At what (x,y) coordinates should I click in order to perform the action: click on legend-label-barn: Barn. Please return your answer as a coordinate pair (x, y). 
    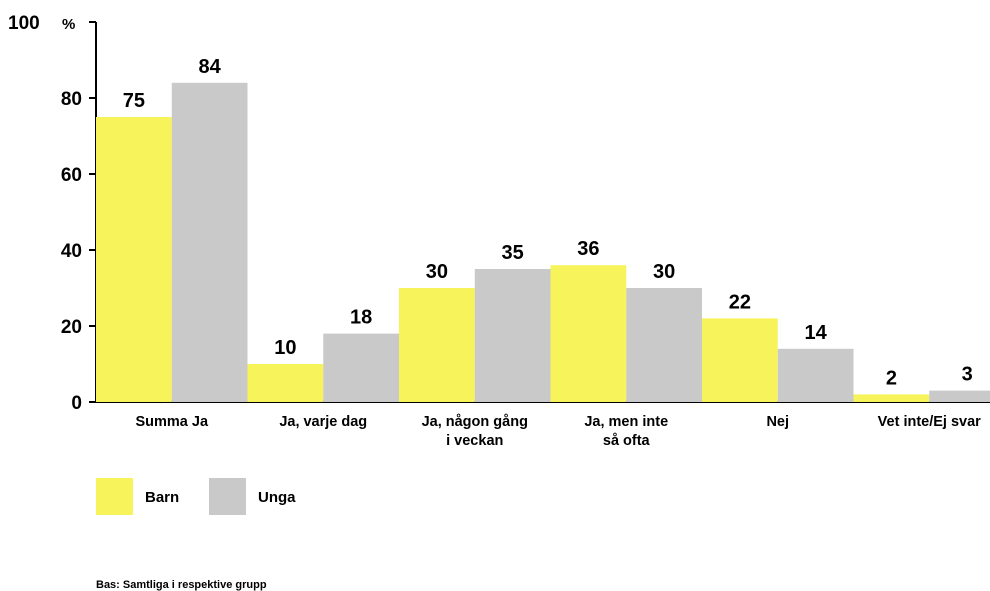
    Looking at the image, I should click on (162, 497).